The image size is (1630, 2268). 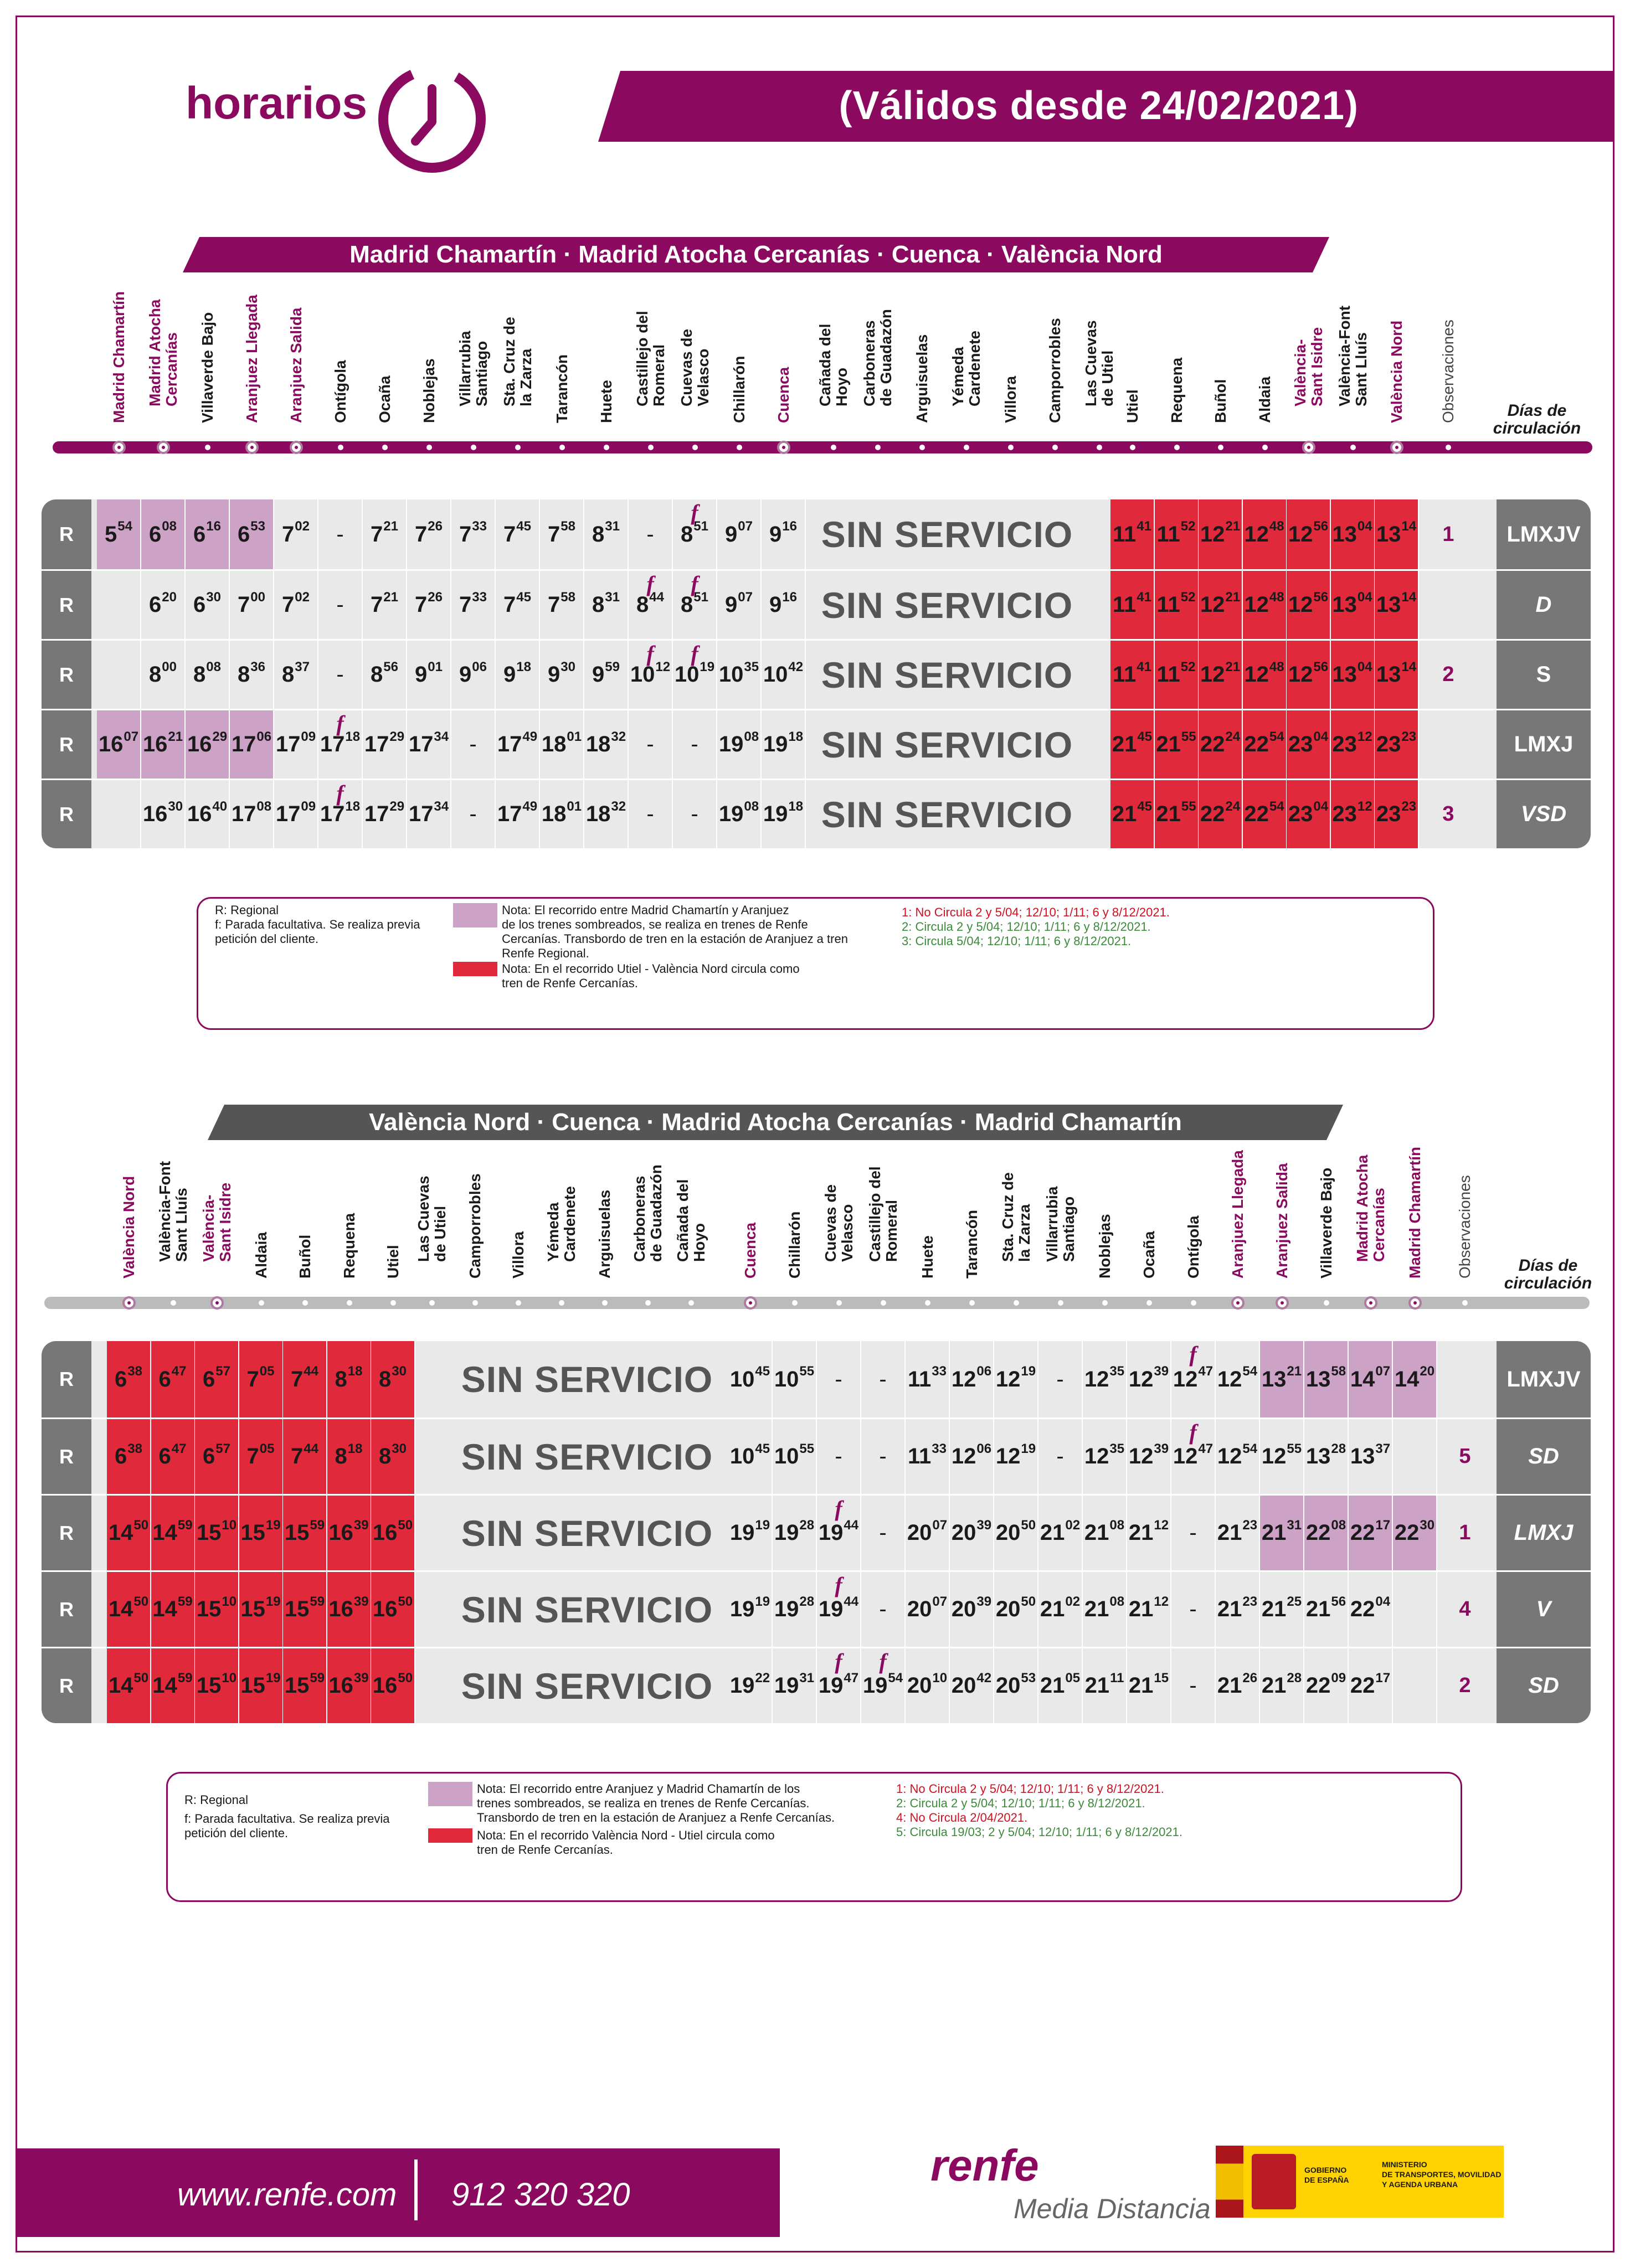 What do you see at coordinates (795, 1456) in the screenshot?
I see `time-cell: 10 55` at bounding box center [795, 1456].